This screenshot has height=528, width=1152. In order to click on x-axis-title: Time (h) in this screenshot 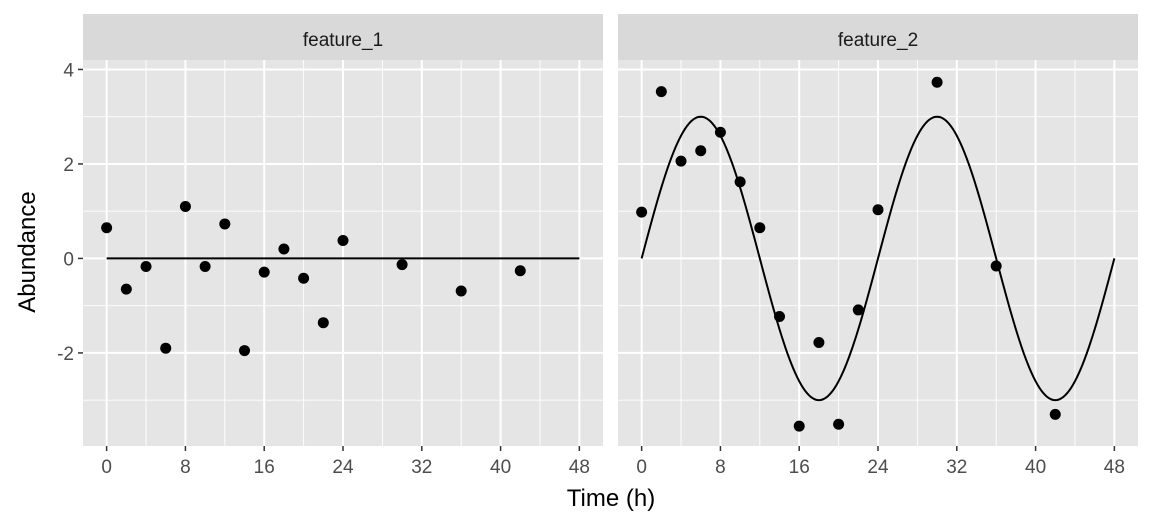, I will do `click(611, 498)`.